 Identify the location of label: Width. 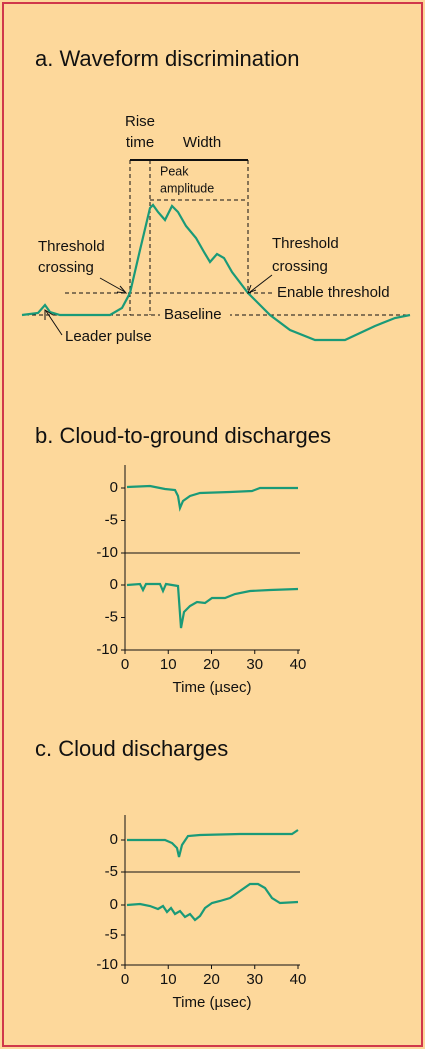
(202, 142).